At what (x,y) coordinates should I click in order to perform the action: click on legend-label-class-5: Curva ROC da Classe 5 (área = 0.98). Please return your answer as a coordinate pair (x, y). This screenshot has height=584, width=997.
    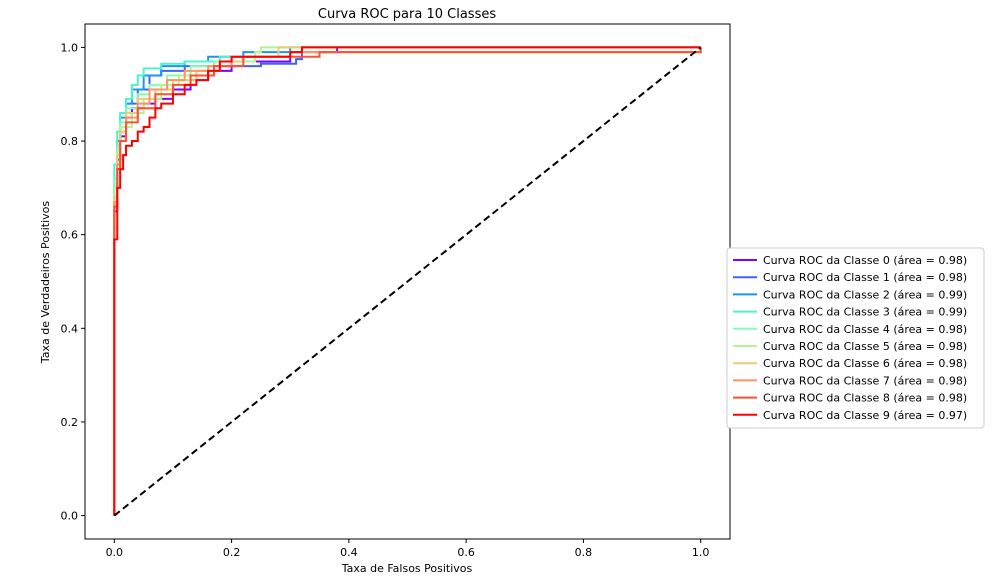
    Looking at the image, I should click on (865, 346).